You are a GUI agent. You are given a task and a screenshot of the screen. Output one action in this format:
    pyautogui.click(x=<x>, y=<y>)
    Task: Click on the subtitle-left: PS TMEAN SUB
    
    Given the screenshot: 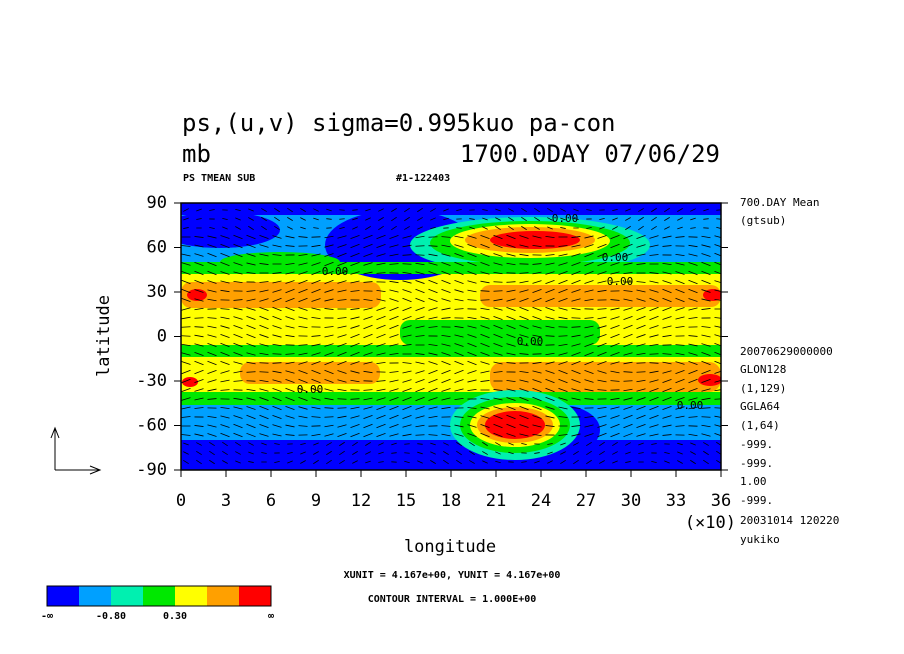 What is the action you would take?
    pyautogui.click(x=219, y=178)
    